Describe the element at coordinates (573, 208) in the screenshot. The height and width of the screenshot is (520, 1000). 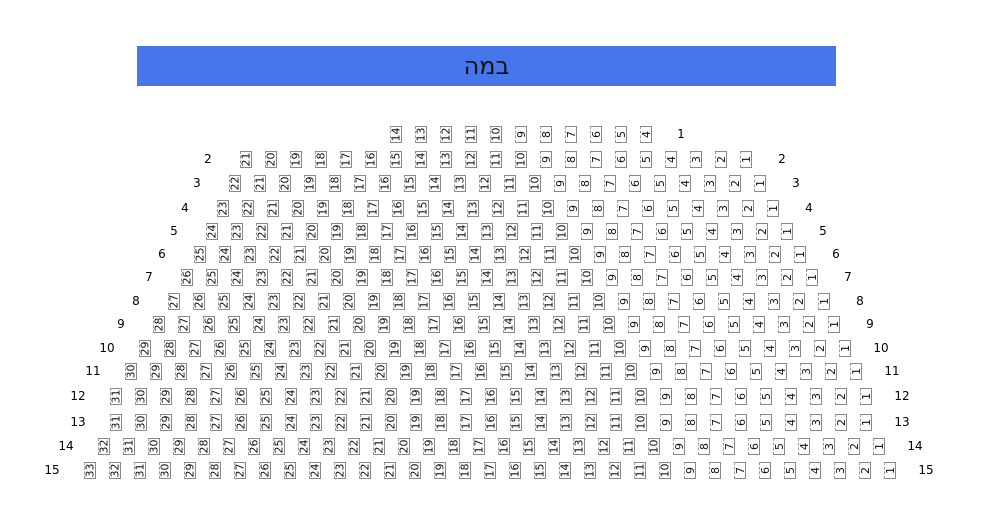
I see `seat-row4-9: 9` at that location.